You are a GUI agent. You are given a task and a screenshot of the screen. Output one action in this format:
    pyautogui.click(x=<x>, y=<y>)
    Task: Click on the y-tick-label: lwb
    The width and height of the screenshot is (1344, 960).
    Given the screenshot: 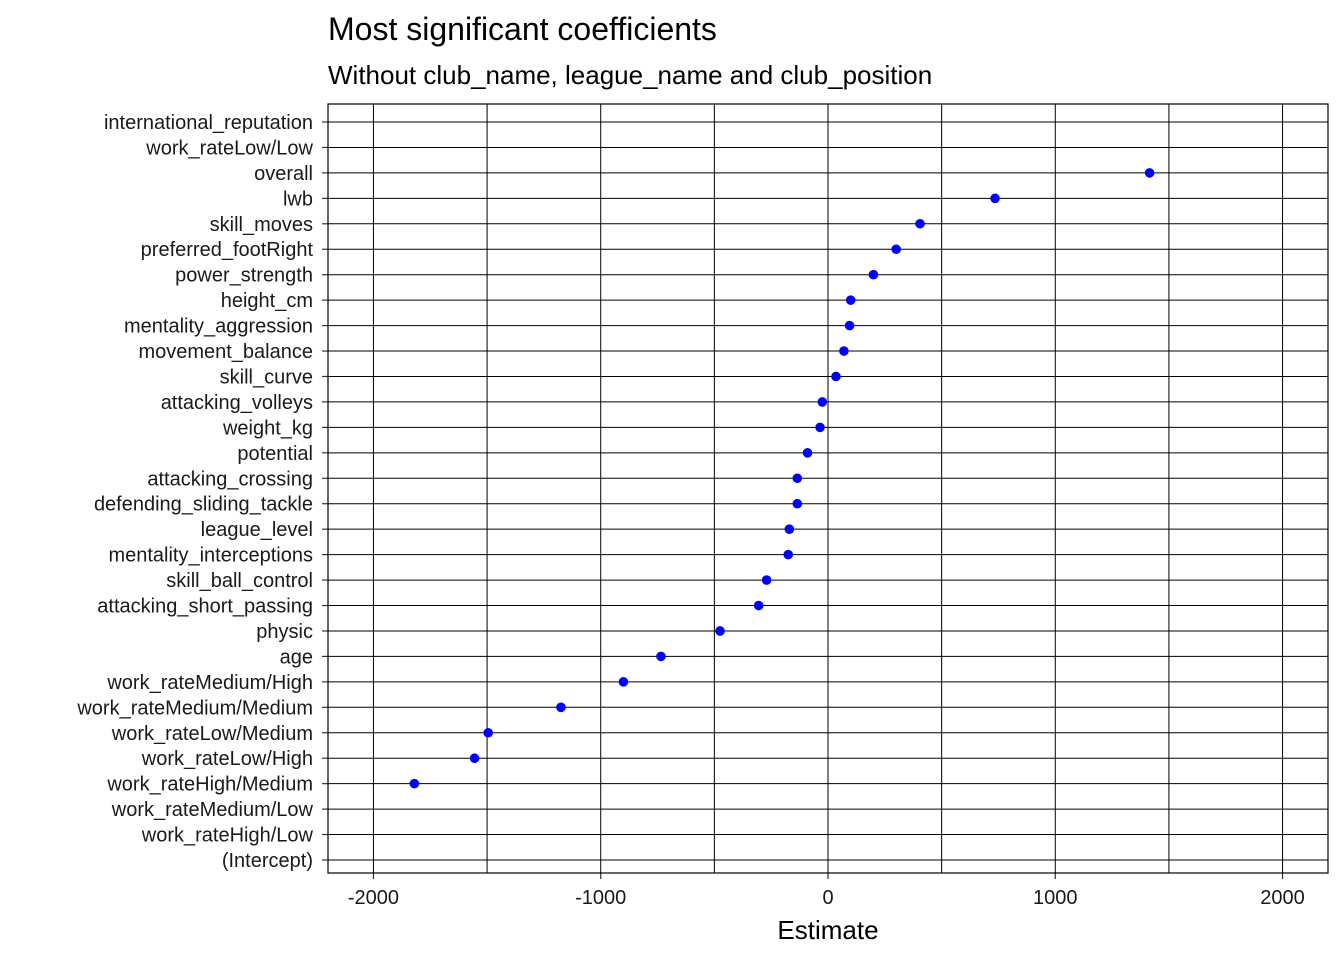 What is the action you would take?
    pyautogui.click(x=298, y=199)
    